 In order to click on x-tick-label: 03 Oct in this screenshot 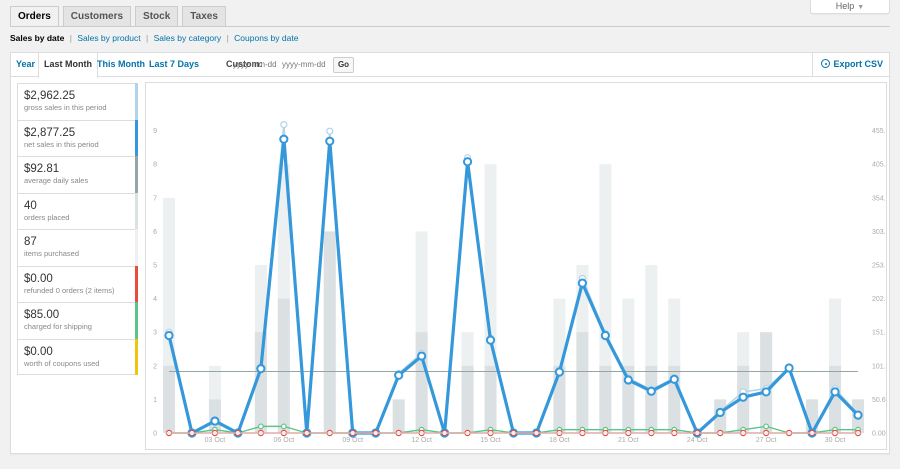, I will do `click(215, 440)`.